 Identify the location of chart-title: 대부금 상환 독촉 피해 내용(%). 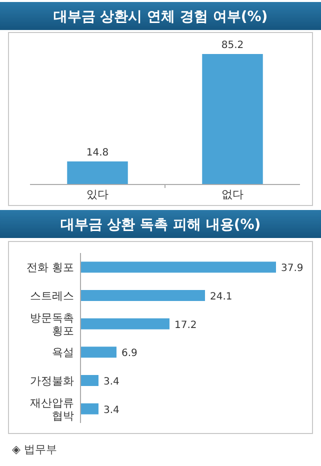
(160, 225).